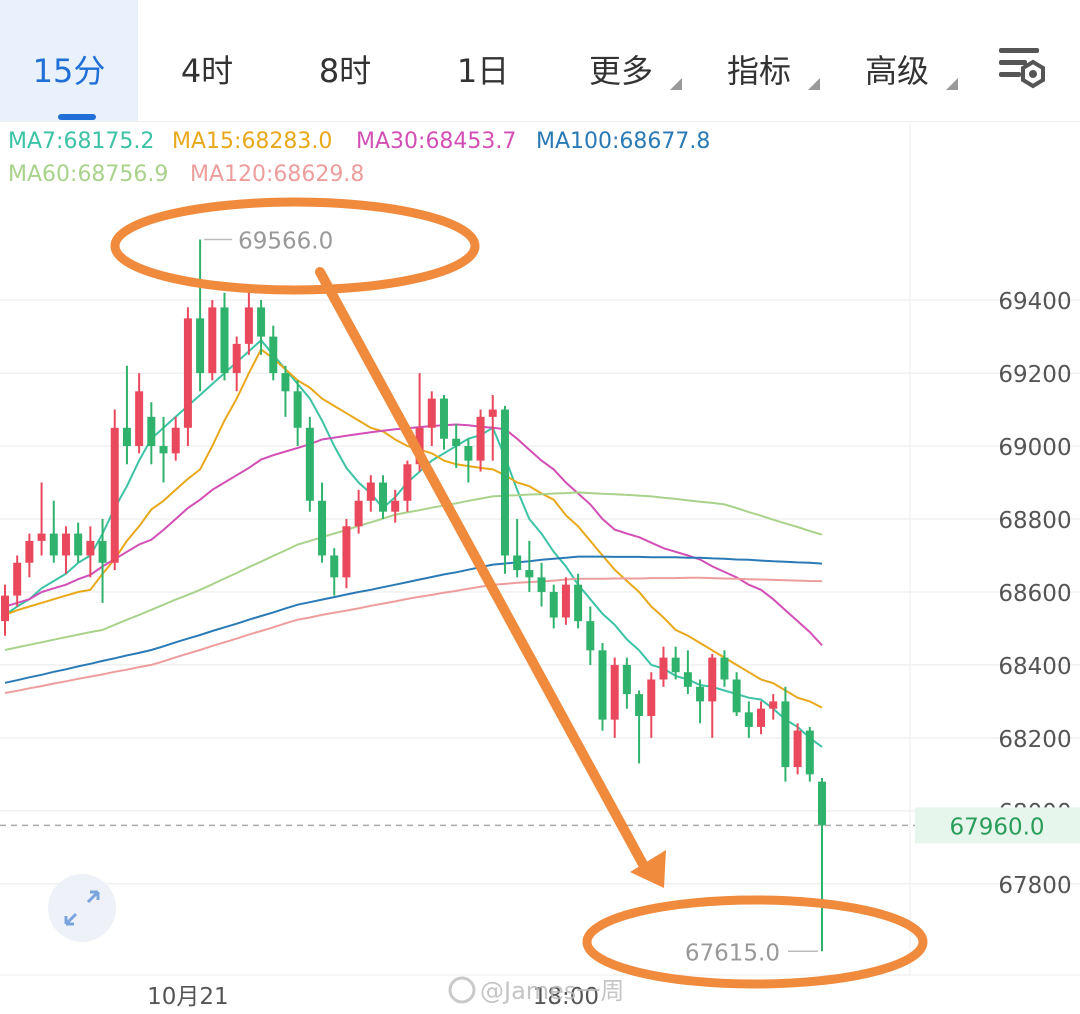 Image resolution: width=1080 pixels, height=1014 pixels. What do you see at coordinates (896, 71) in the screenshot?
I see `tab: 高级` at bounding box center [896, 71].